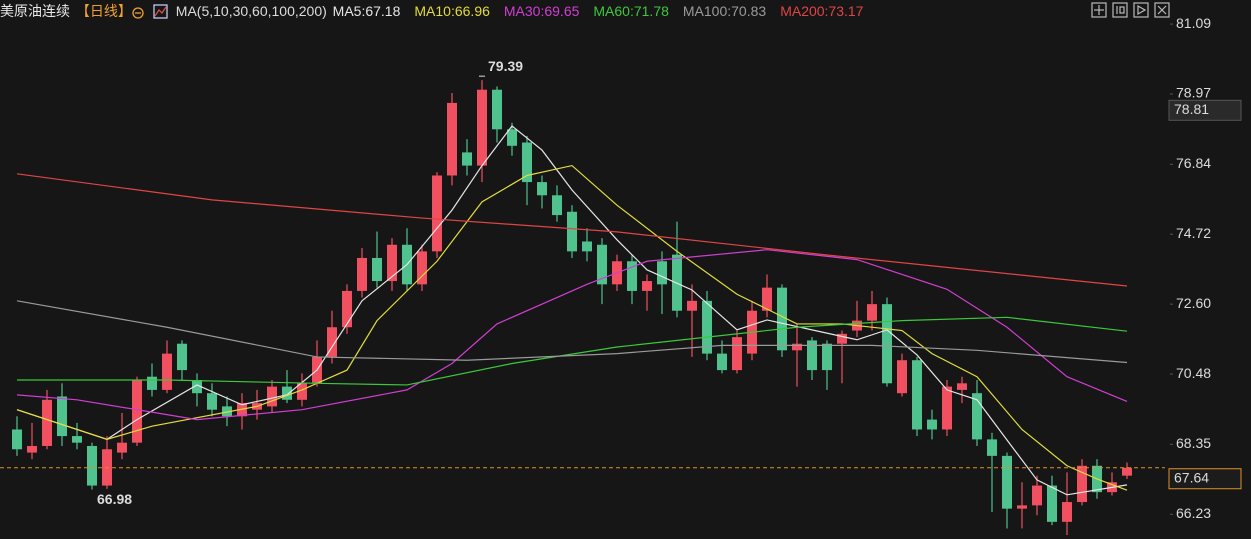  What do you see at coordinates (1193, 513) in the screenshot?
I see `y-tick-label: 66.23` at bounding box center [1193, 513].